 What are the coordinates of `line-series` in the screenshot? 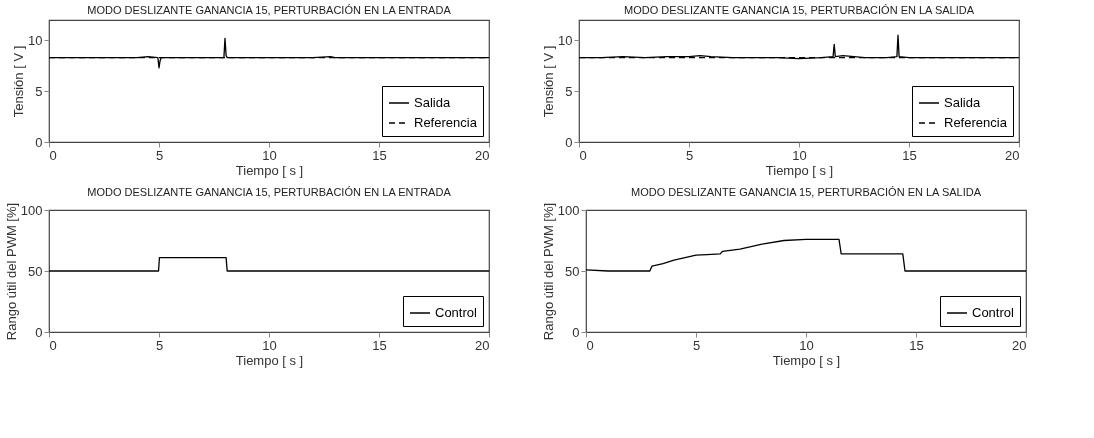 It's located at (806, 255).